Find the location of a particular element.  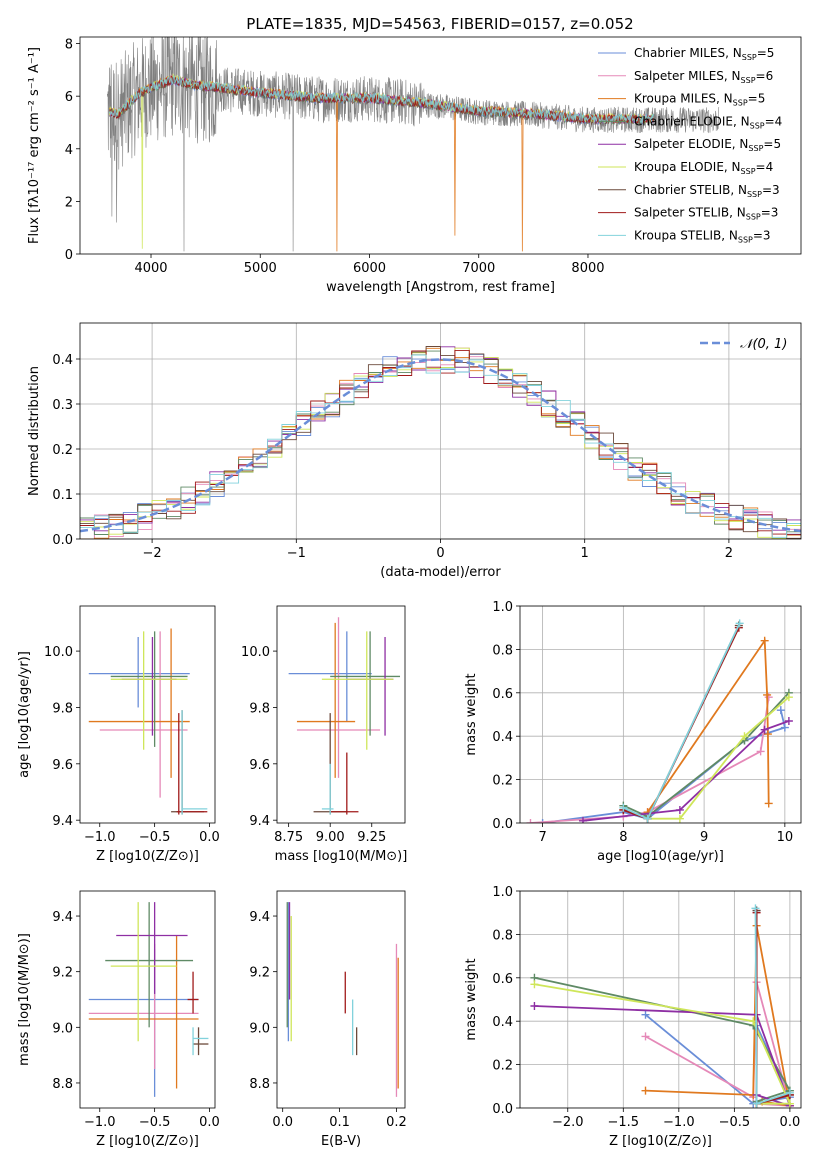

y-tick-label: 0.4 is located at coordinates (502, 737).